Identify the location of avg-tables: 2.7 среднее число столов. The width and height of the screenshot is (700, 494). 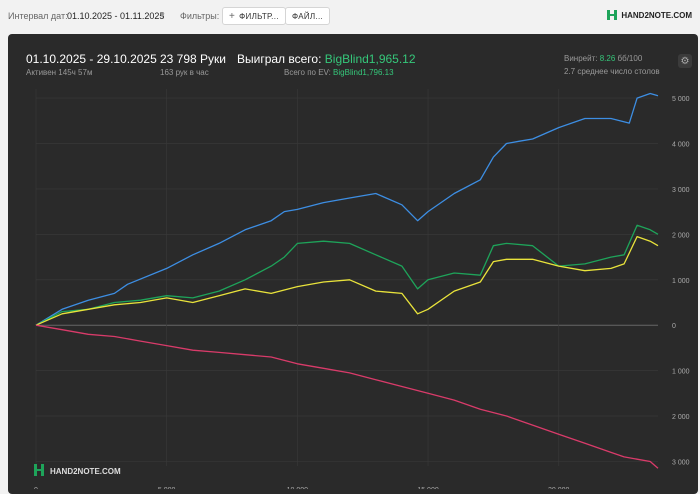
(612, 71).